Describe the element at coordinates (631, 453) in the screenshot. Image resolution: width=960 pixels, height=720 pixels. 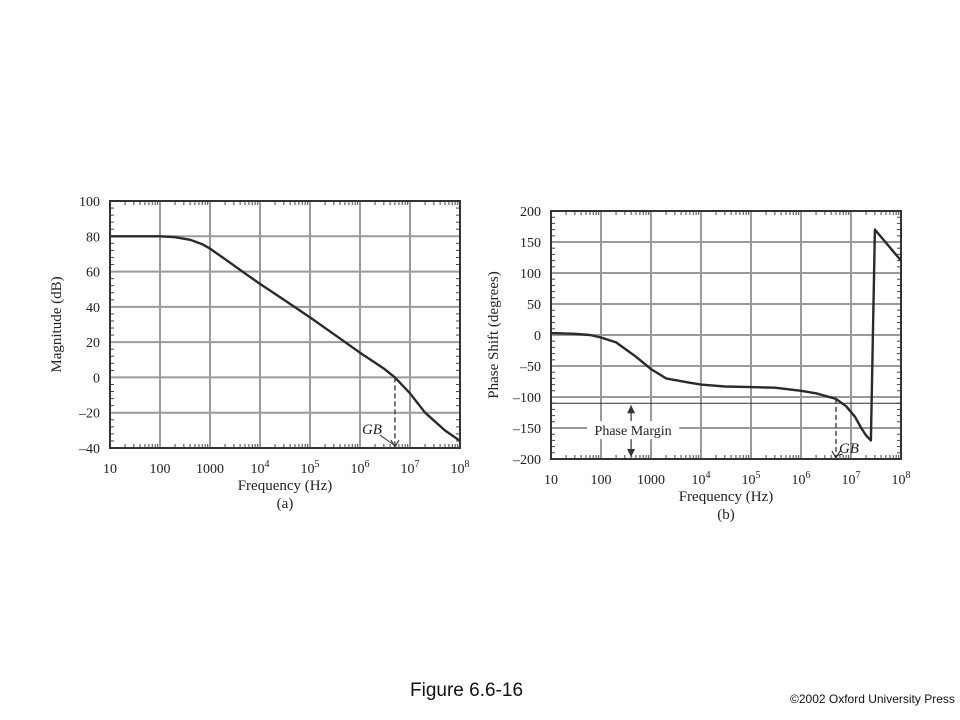
I see `arrow-head-down` at that location.